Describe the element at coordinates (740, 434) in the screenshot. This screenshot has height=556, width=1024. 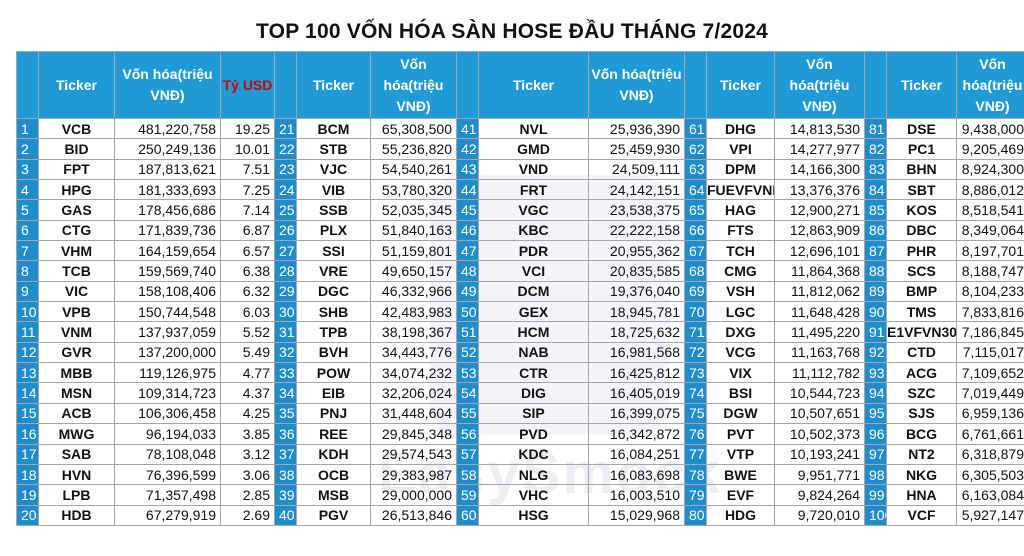
I see `ticker-cell: PVT` at that location.